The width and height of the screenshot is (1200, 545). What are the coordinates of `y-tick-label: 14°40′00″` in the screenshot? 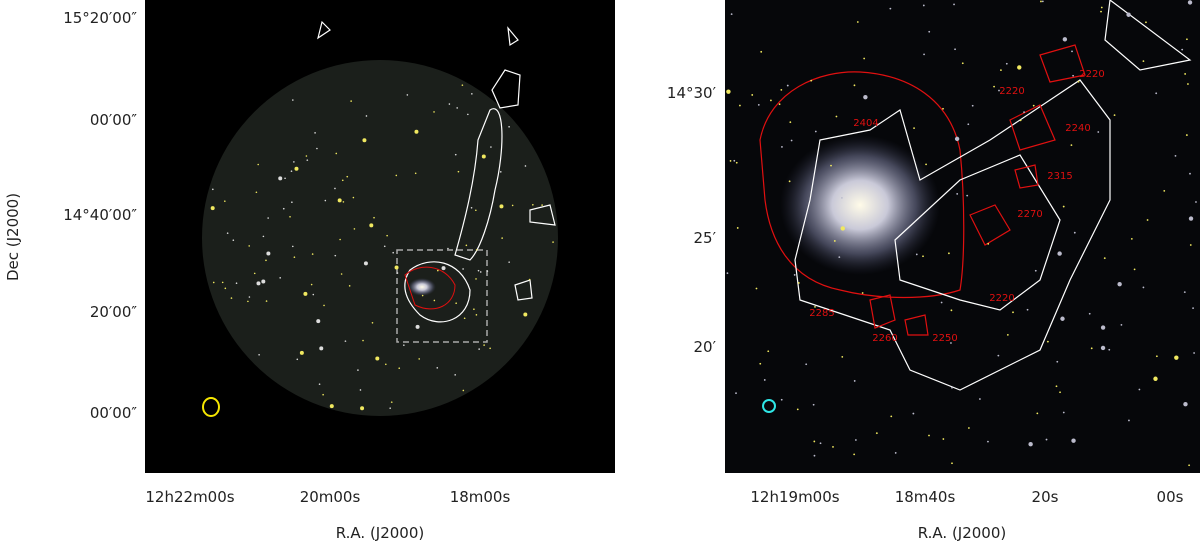 It's located at (100, 215).